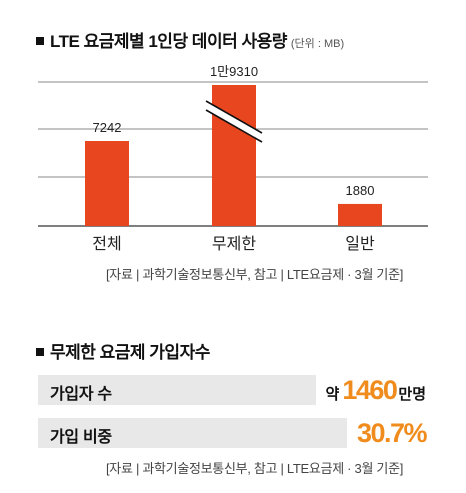 This screenshot has width=466, height=493. Describe the element at coordinates (81, 394) in the screenshot. I see `stat-label: 가입자 수` at that location.